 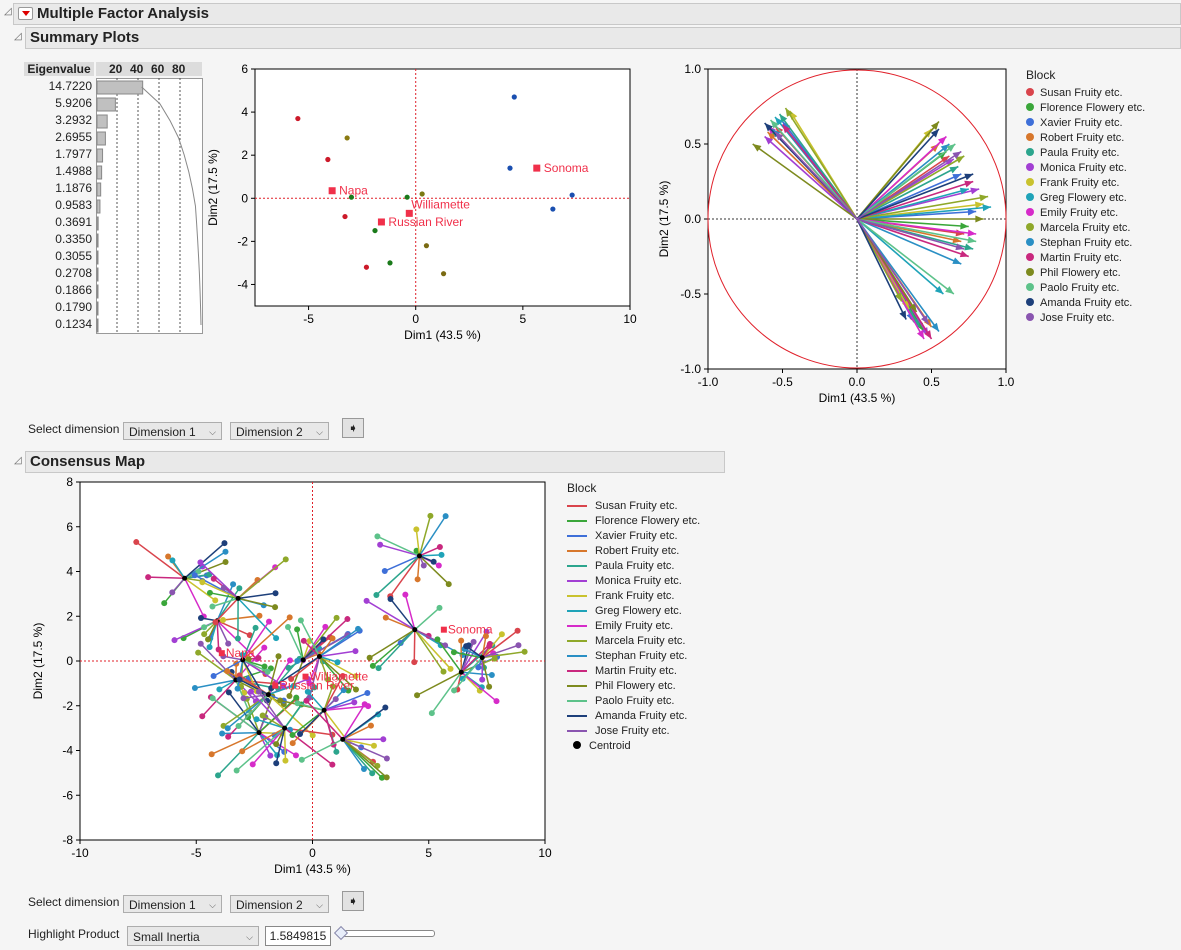 I want to click on legend-label: Florence Flowery etc., so click(x=1093, y=108).